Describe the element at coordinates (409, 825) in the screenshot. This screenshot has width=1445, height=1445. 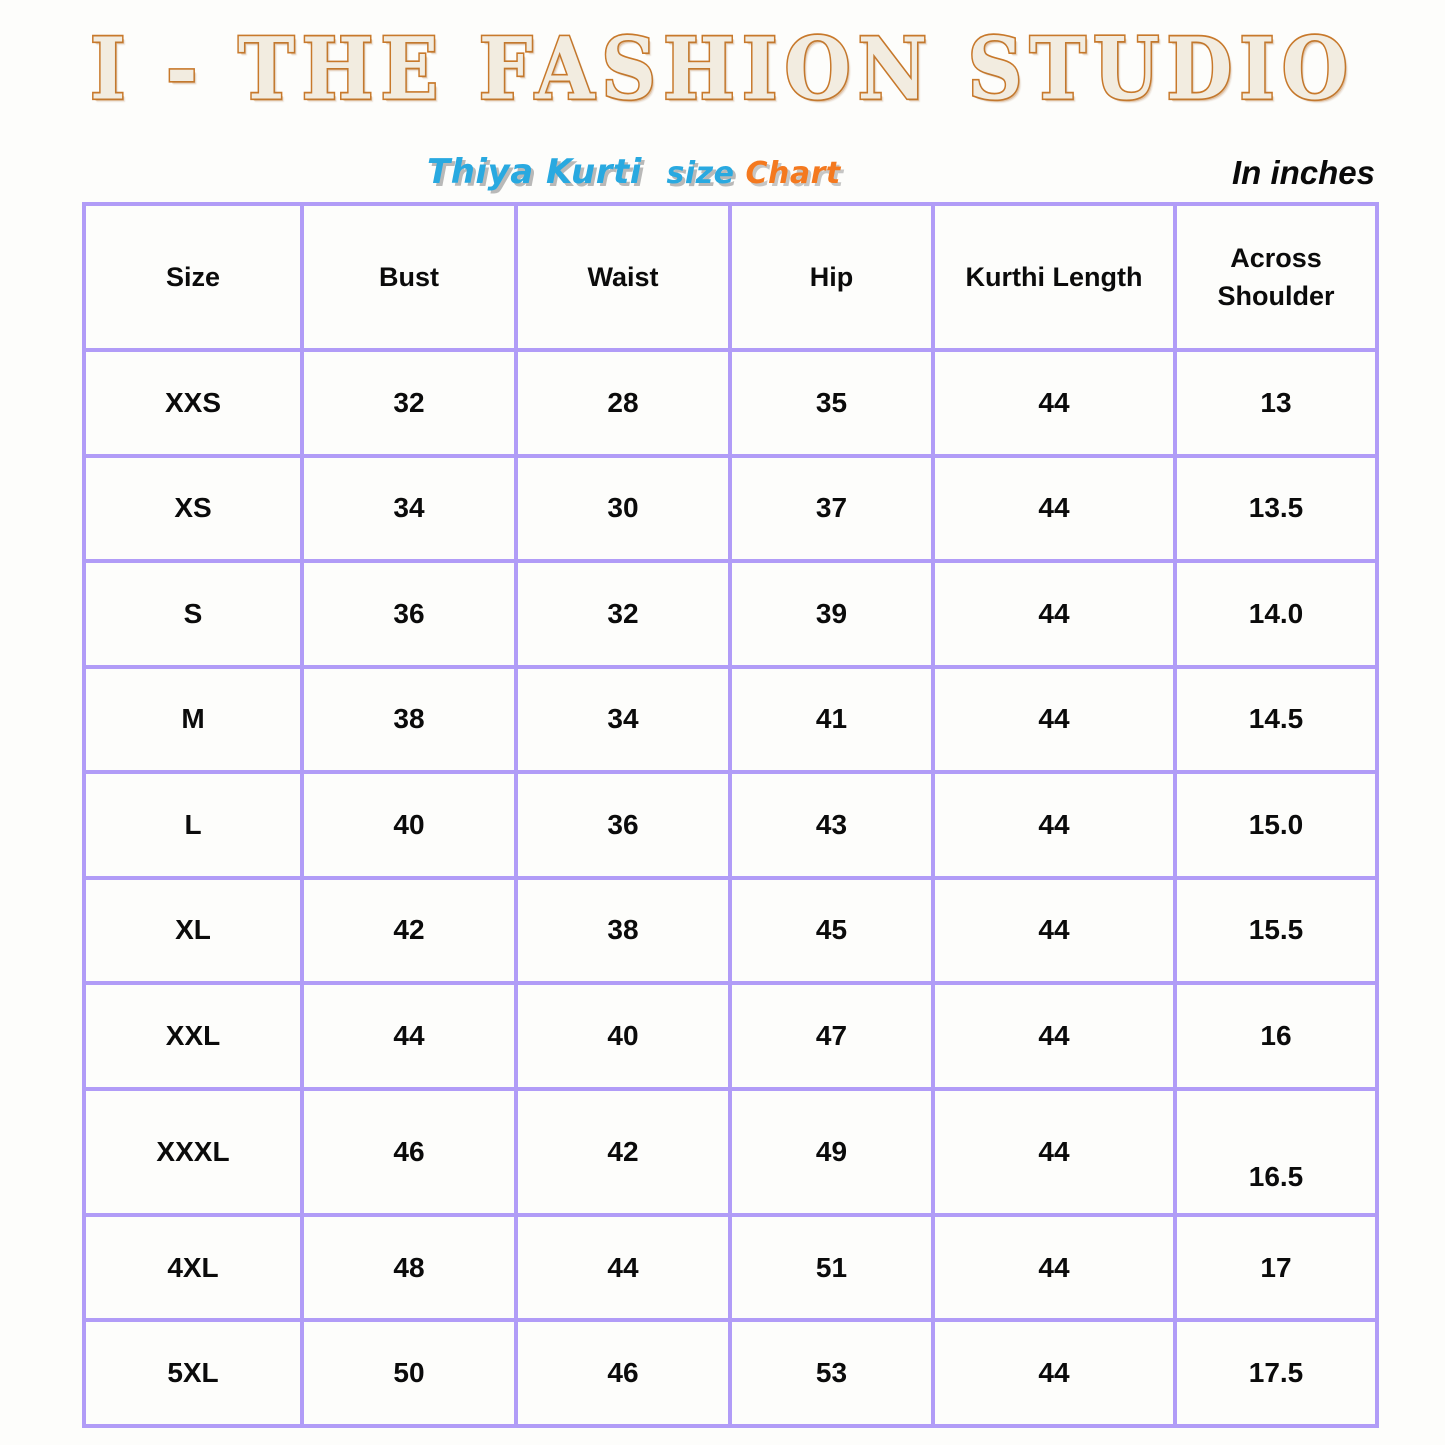
I see `cell-bust: 40` at that location.